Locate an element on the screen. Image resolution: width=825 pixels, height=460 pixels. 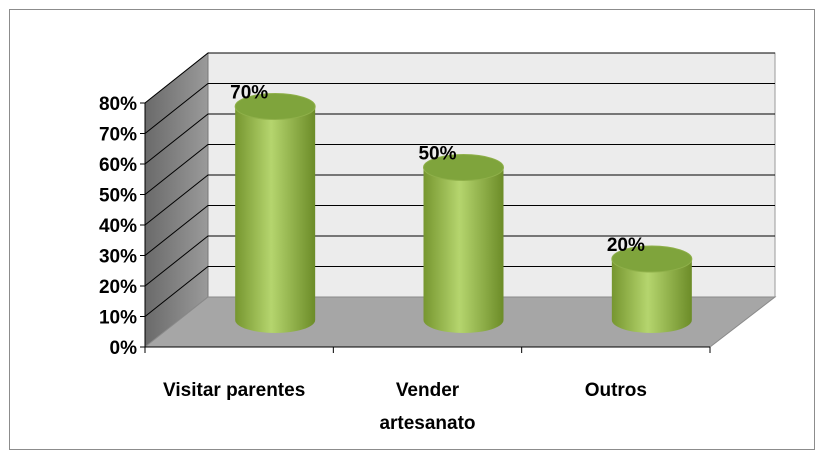
y-tick-label: 0% is located at coordinates (124, 348).